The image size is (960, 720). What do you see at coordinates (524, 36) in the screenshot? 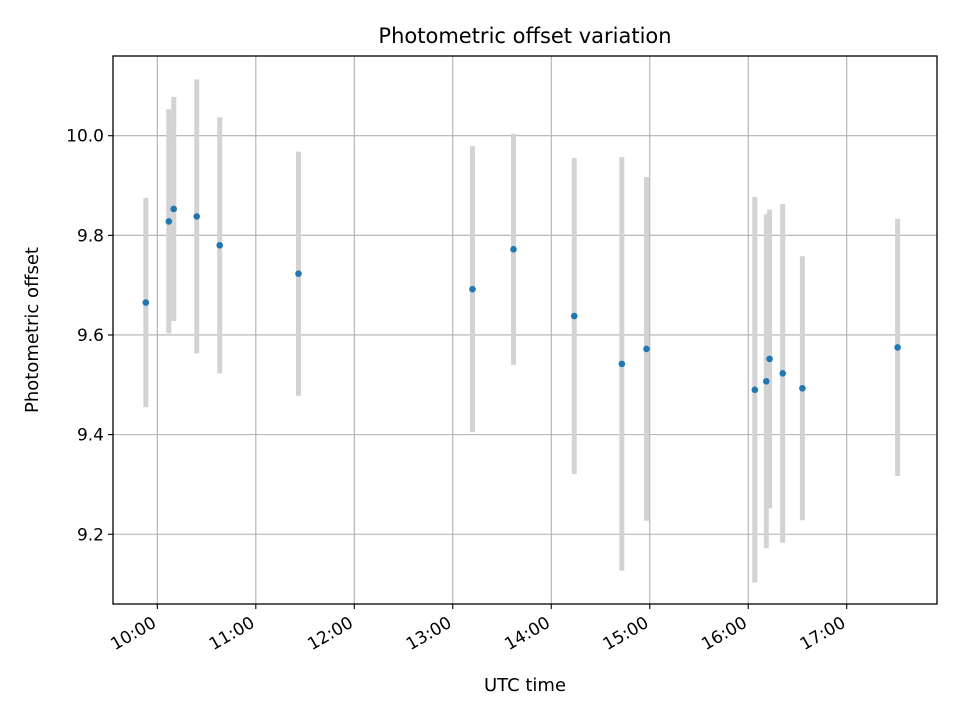
I see `chart-title: Photometric offset variation` at bounding box center [524, 36].